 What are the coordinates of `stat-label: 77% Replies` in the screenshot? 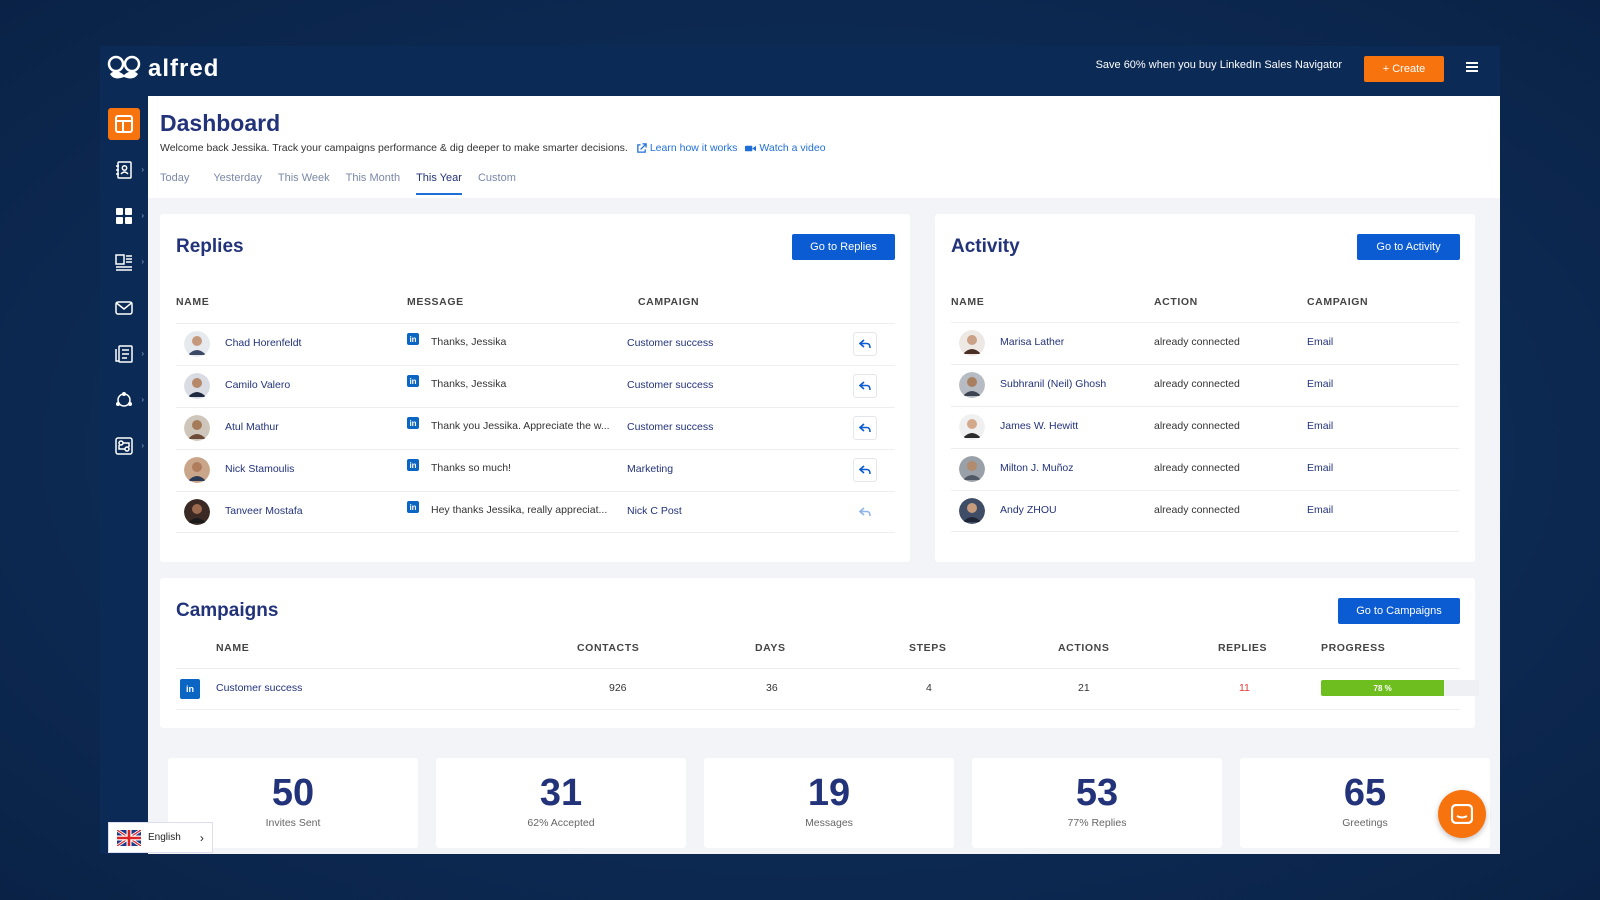 It's located at (1097, 823).